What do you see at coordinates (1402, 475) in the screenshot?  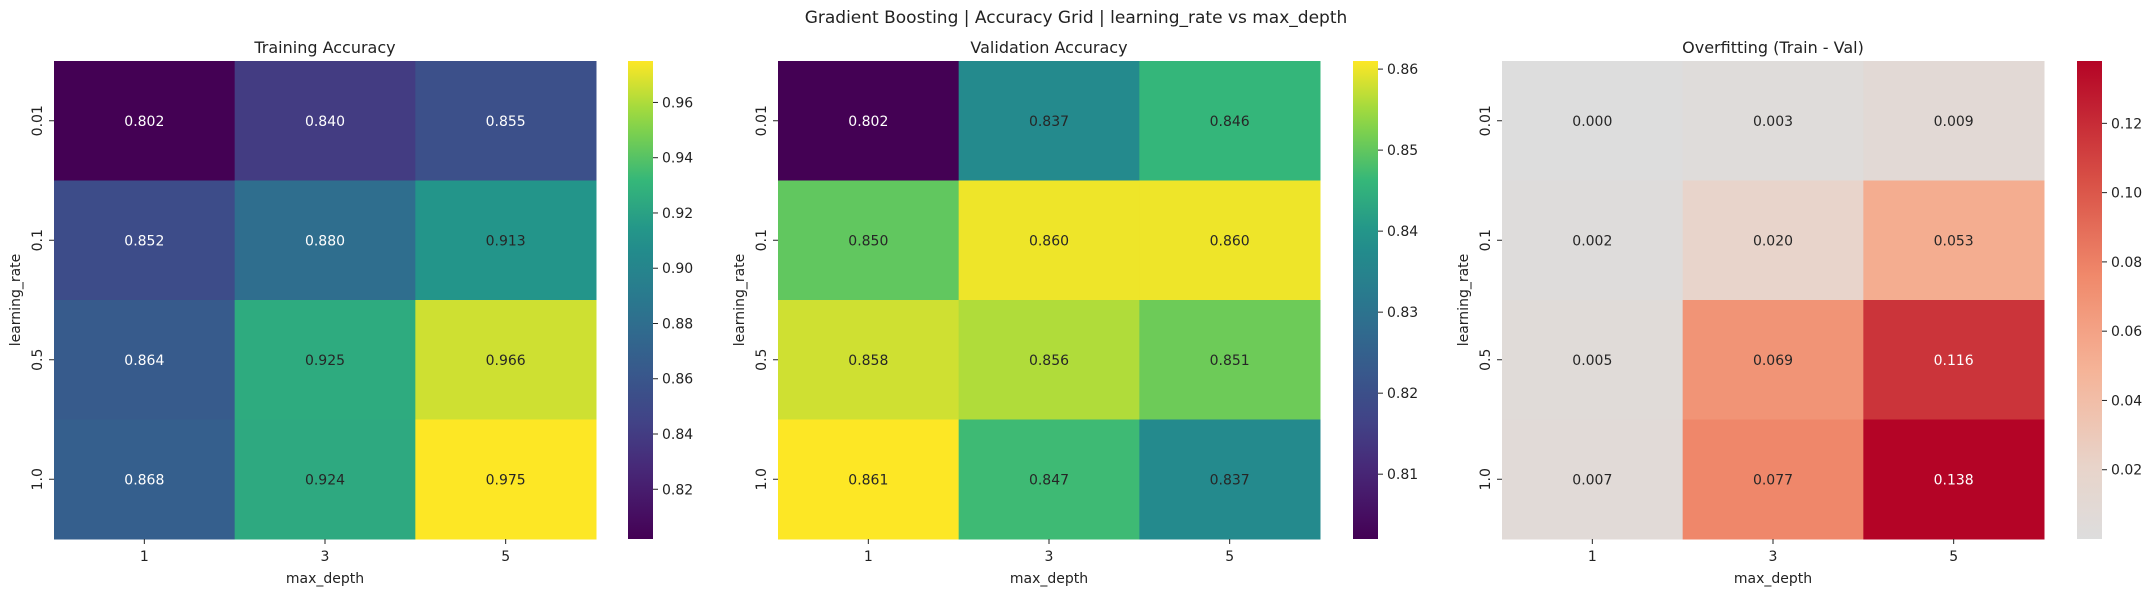 I see `colorbar-tick-label: 0.81` at bounding box center [1402, 475].